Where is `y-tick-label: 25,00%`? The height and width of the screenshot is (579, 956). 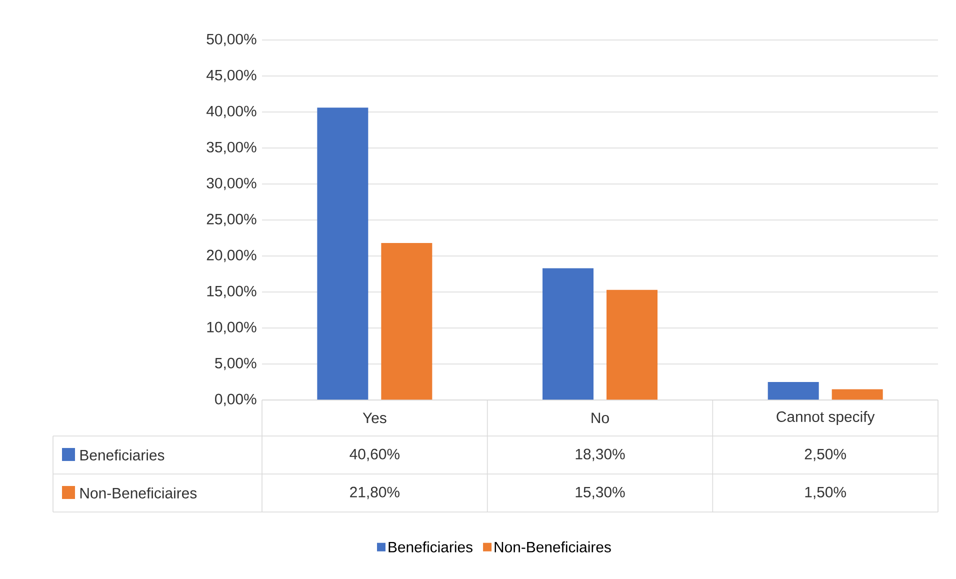
y-tick-label: 25,00% is located at coordinates (231, 220).